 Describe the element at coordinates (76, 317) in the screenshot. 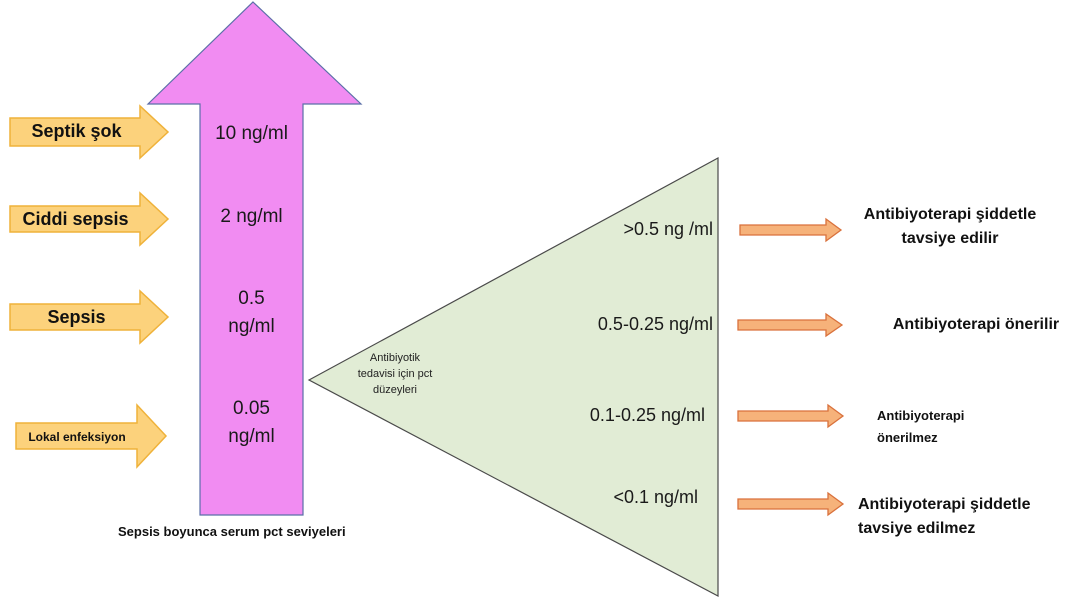

I see `stage-label-sepsis: Sepsis` at that location.